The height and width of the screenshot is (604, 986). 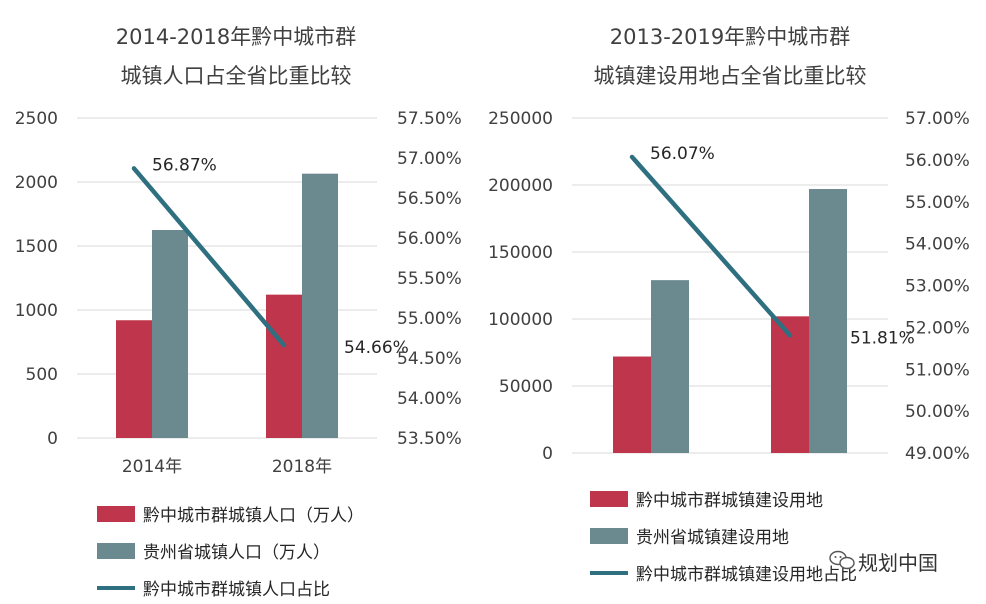 I want to click on y-right-tick-label: 53.50%, so click(x=429, y=439).